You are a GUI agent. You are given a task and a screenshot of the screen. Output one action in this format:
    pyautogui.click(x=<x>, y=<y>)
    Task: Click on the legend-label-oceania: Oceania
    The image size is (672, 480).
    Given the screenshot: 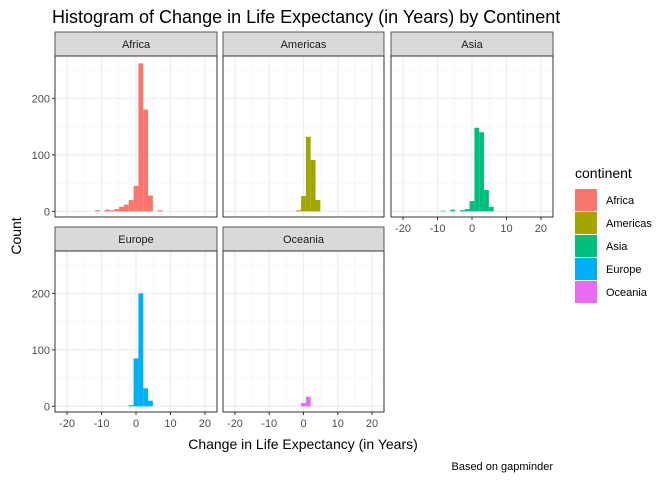 What is the action you would take?
    pyautogui.click(x=627, y=293)
    